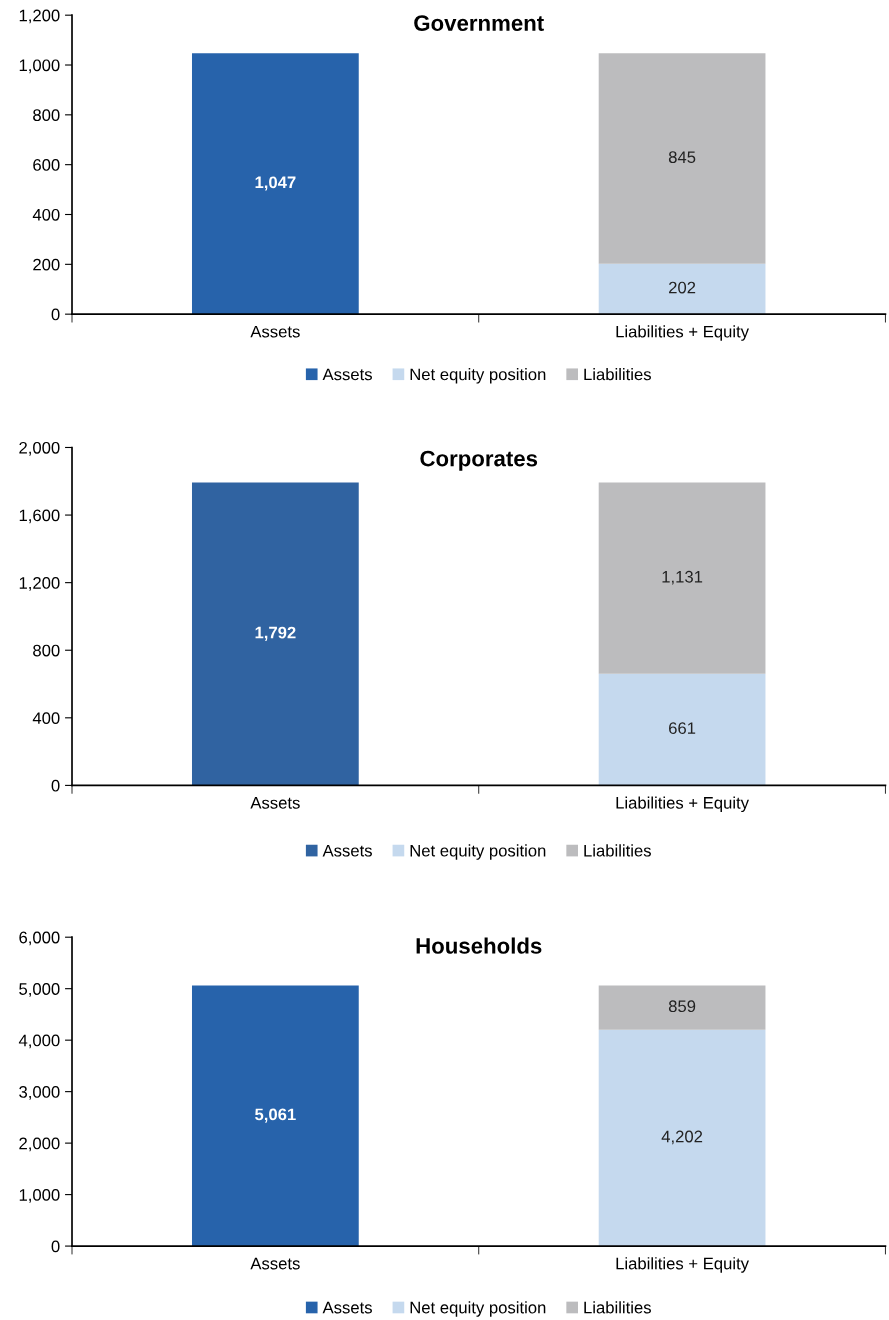 The width and height of the screenshot is (889, 1320). Describe the element at coordinates (39, 938) in the screenshot. I see `y-tick-label: 6,000` at that location.